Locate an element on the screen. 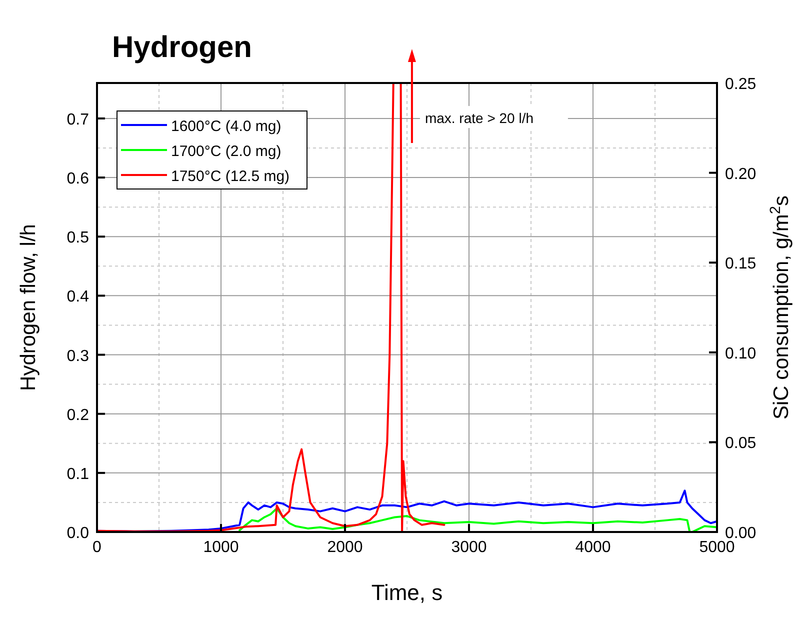 The width and height of the screenshot is (801, 639). x-tick-label: 1000 is located at coordinates (221, 547).